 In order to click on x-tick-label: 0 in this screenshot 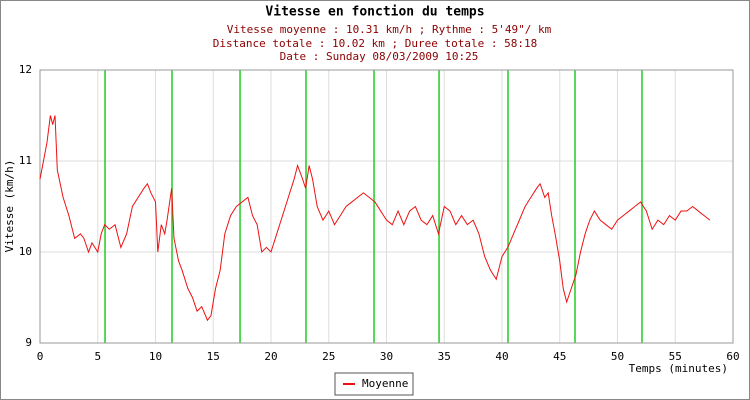, I will do `click(40, 356)`.